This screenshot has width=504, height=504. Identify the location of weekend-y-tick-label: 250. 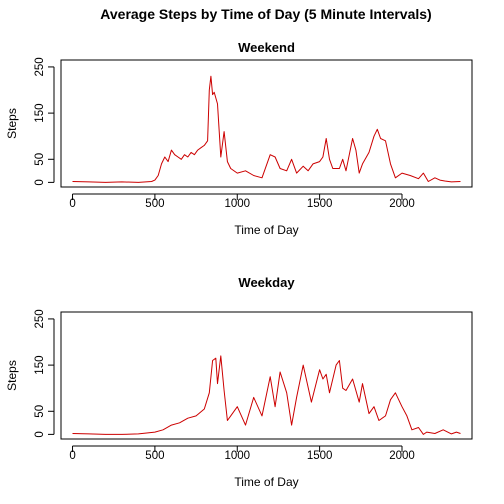
(40, 66).